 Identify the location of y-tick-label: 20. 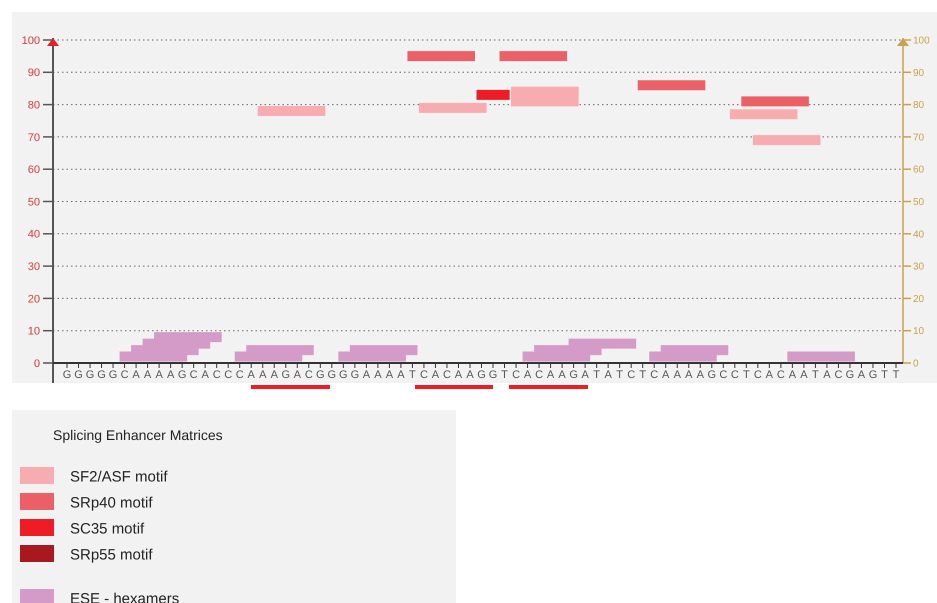
(34, 299).